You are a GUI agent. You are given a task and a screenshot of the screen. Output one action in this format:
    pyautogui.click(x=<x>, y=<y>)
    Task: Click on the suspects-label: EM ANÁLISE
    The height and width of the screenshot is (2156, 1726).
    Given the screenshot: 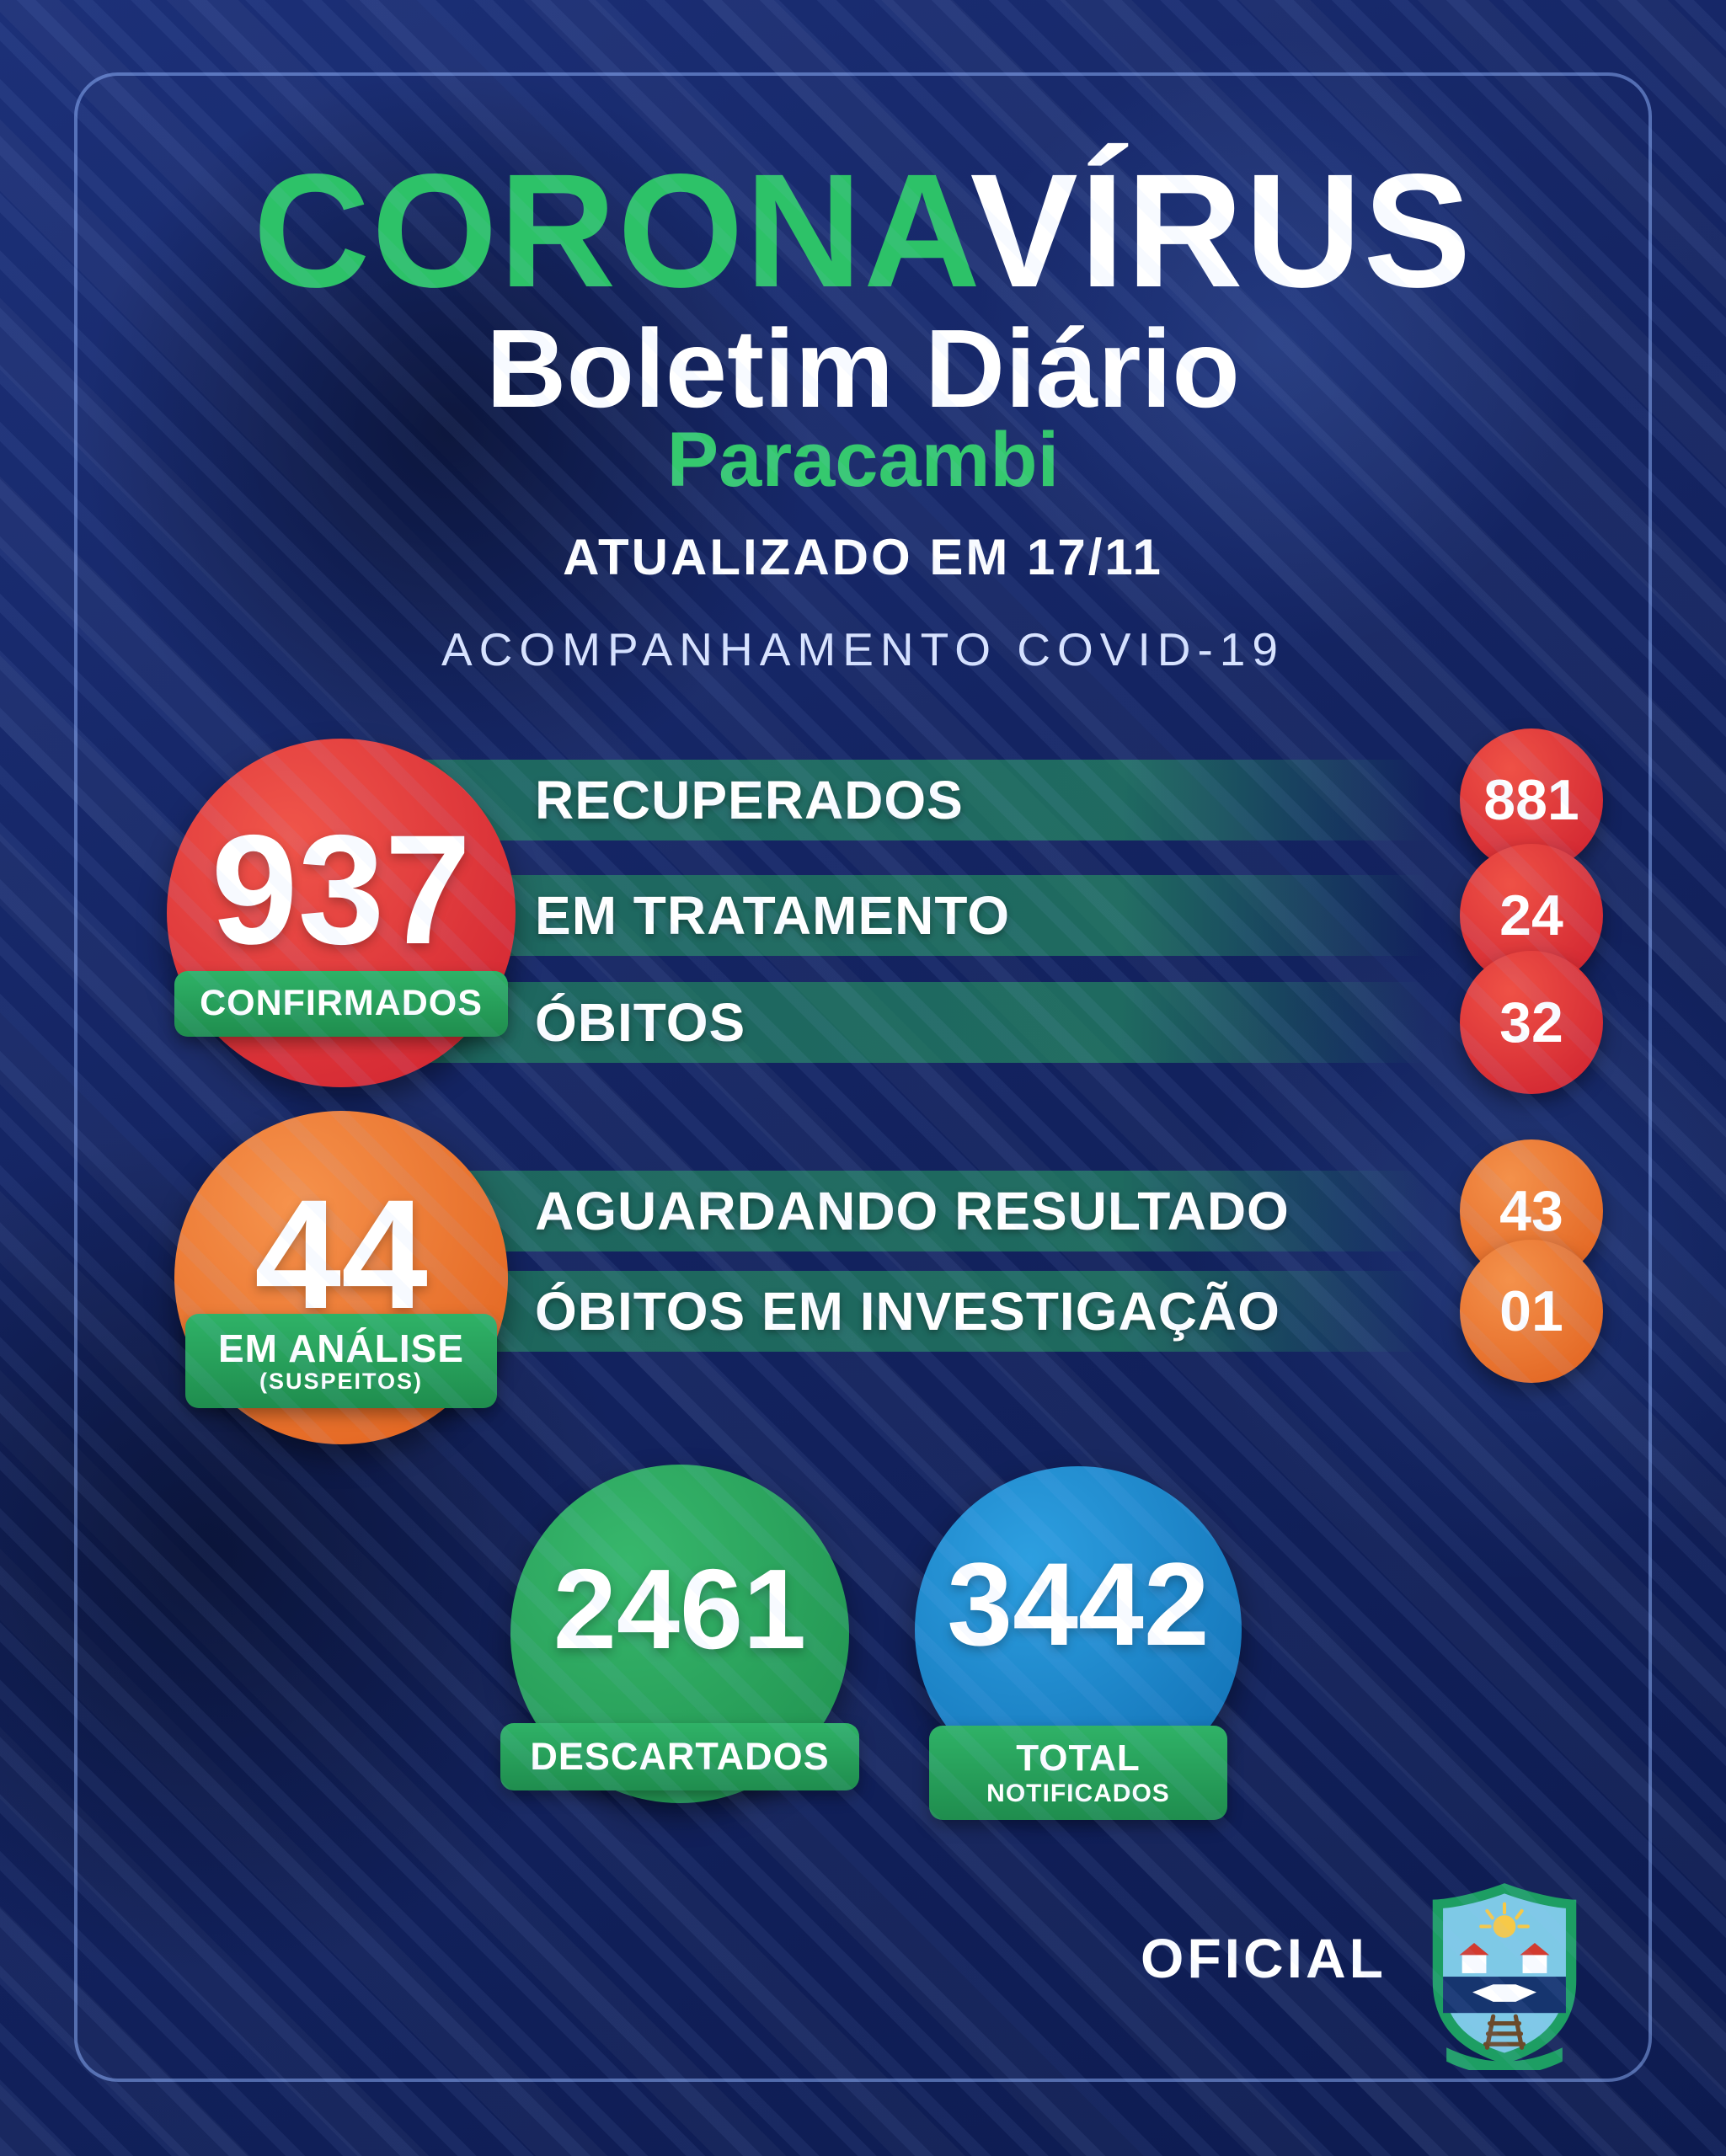 What is the action you would take?
    pyautogui.click(x=341, y=1348)
    